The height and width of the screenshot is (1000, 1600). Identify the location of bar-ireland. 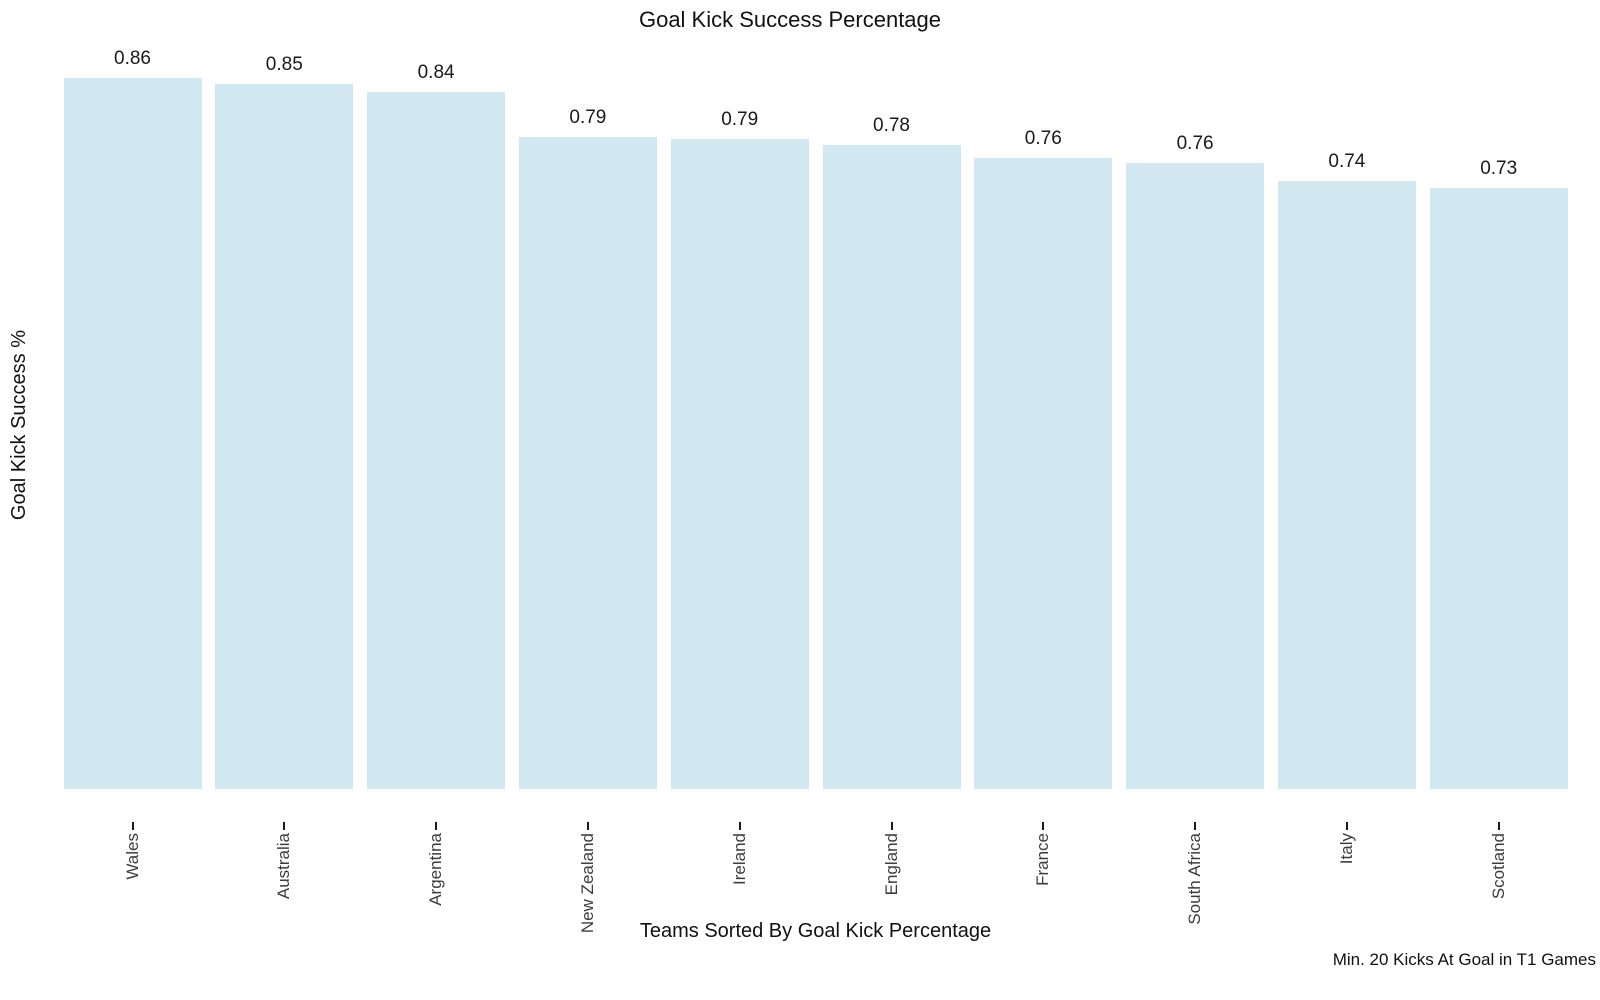
(739, 464).